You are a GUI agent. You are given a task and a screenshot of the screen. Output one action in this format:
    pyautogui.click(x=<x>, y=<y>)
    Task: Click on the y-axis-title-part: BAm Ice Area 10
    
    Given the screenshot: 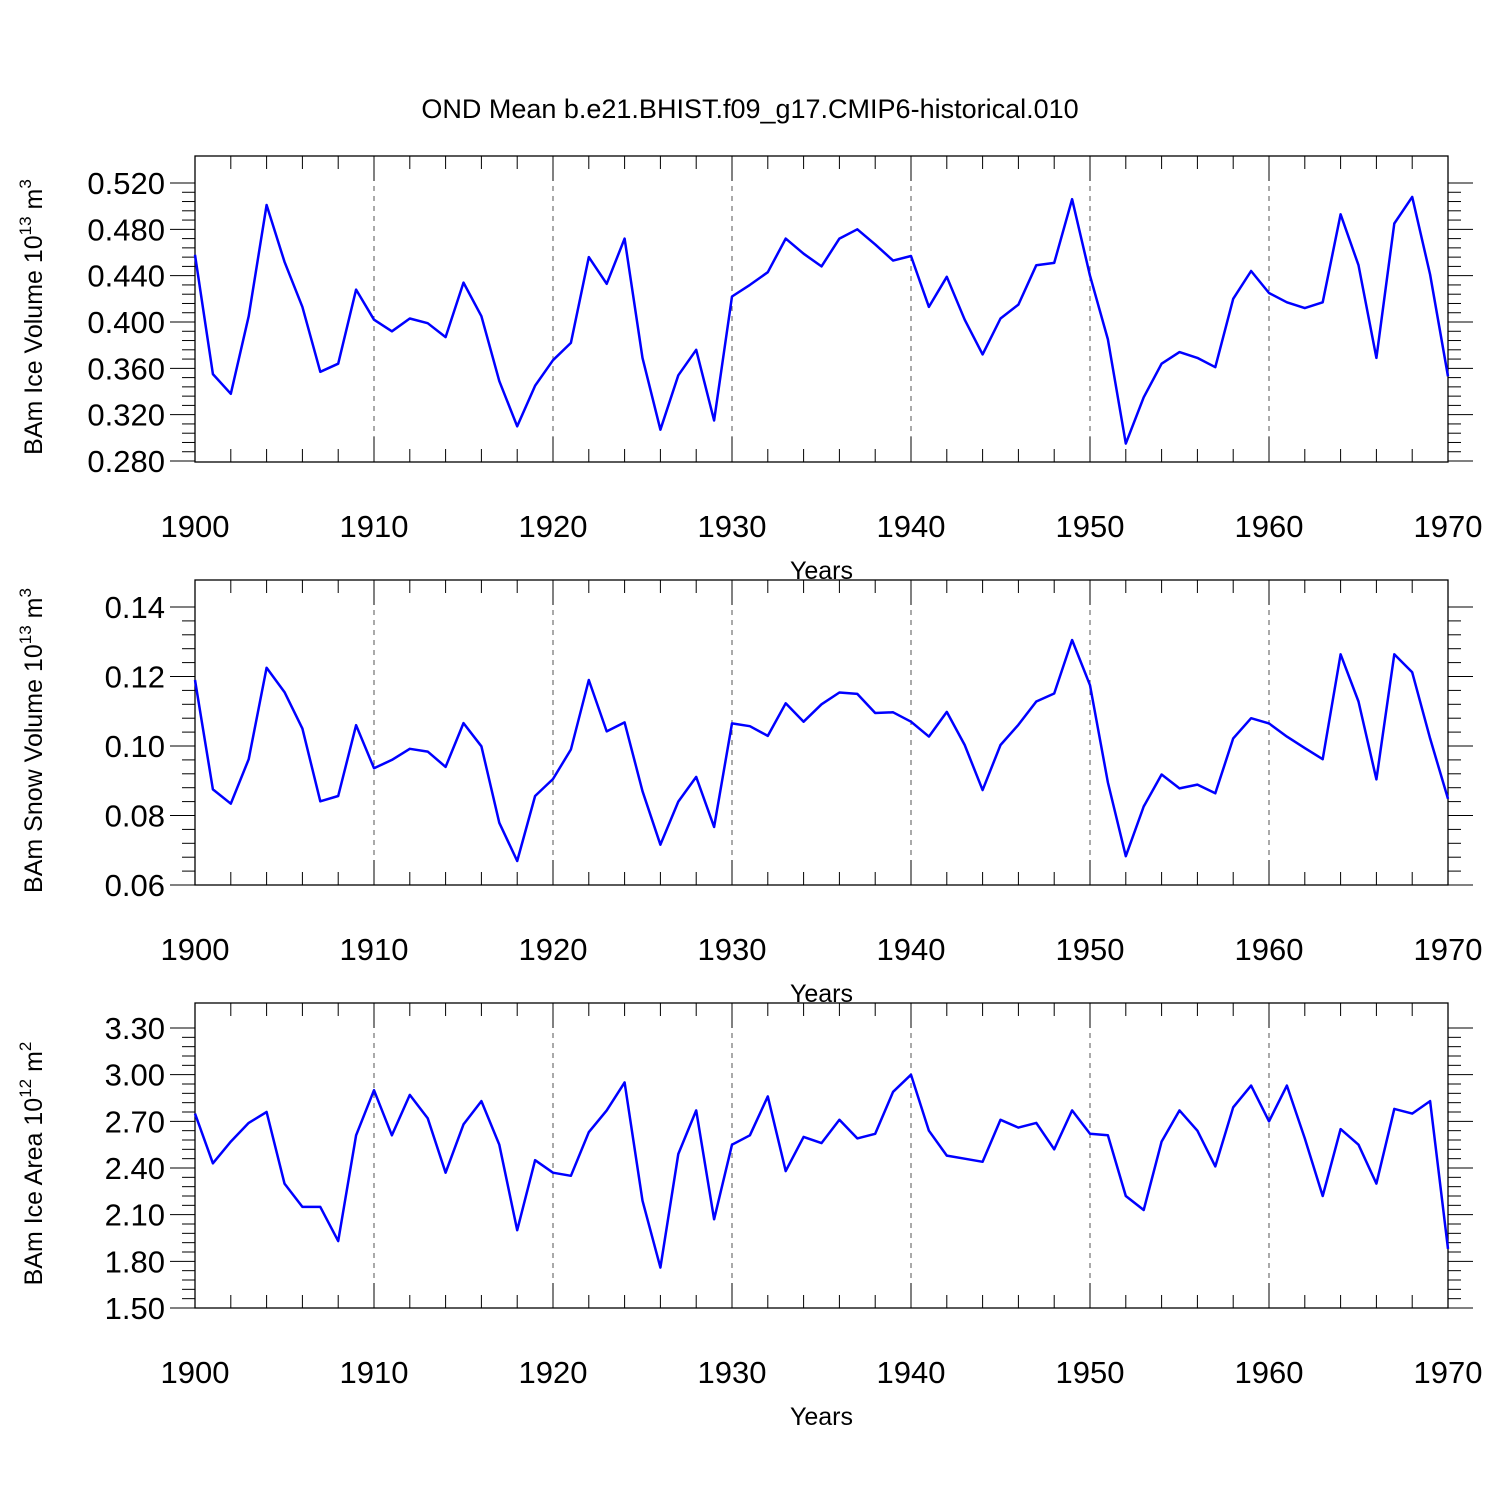 What is the action you would take?
    pyautogui.click(x=34, y=1192)
    